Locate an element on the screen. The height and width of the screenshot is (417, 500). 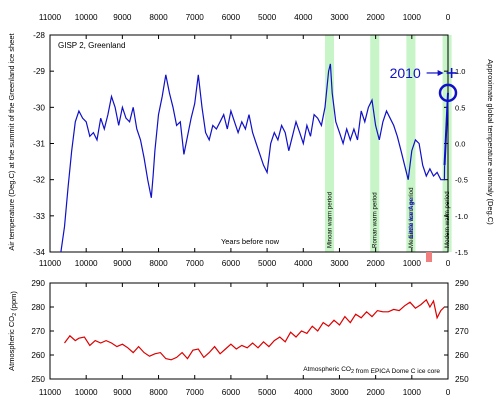
upper-x-tick-label: 2000 is located at coordinates (376, 263).